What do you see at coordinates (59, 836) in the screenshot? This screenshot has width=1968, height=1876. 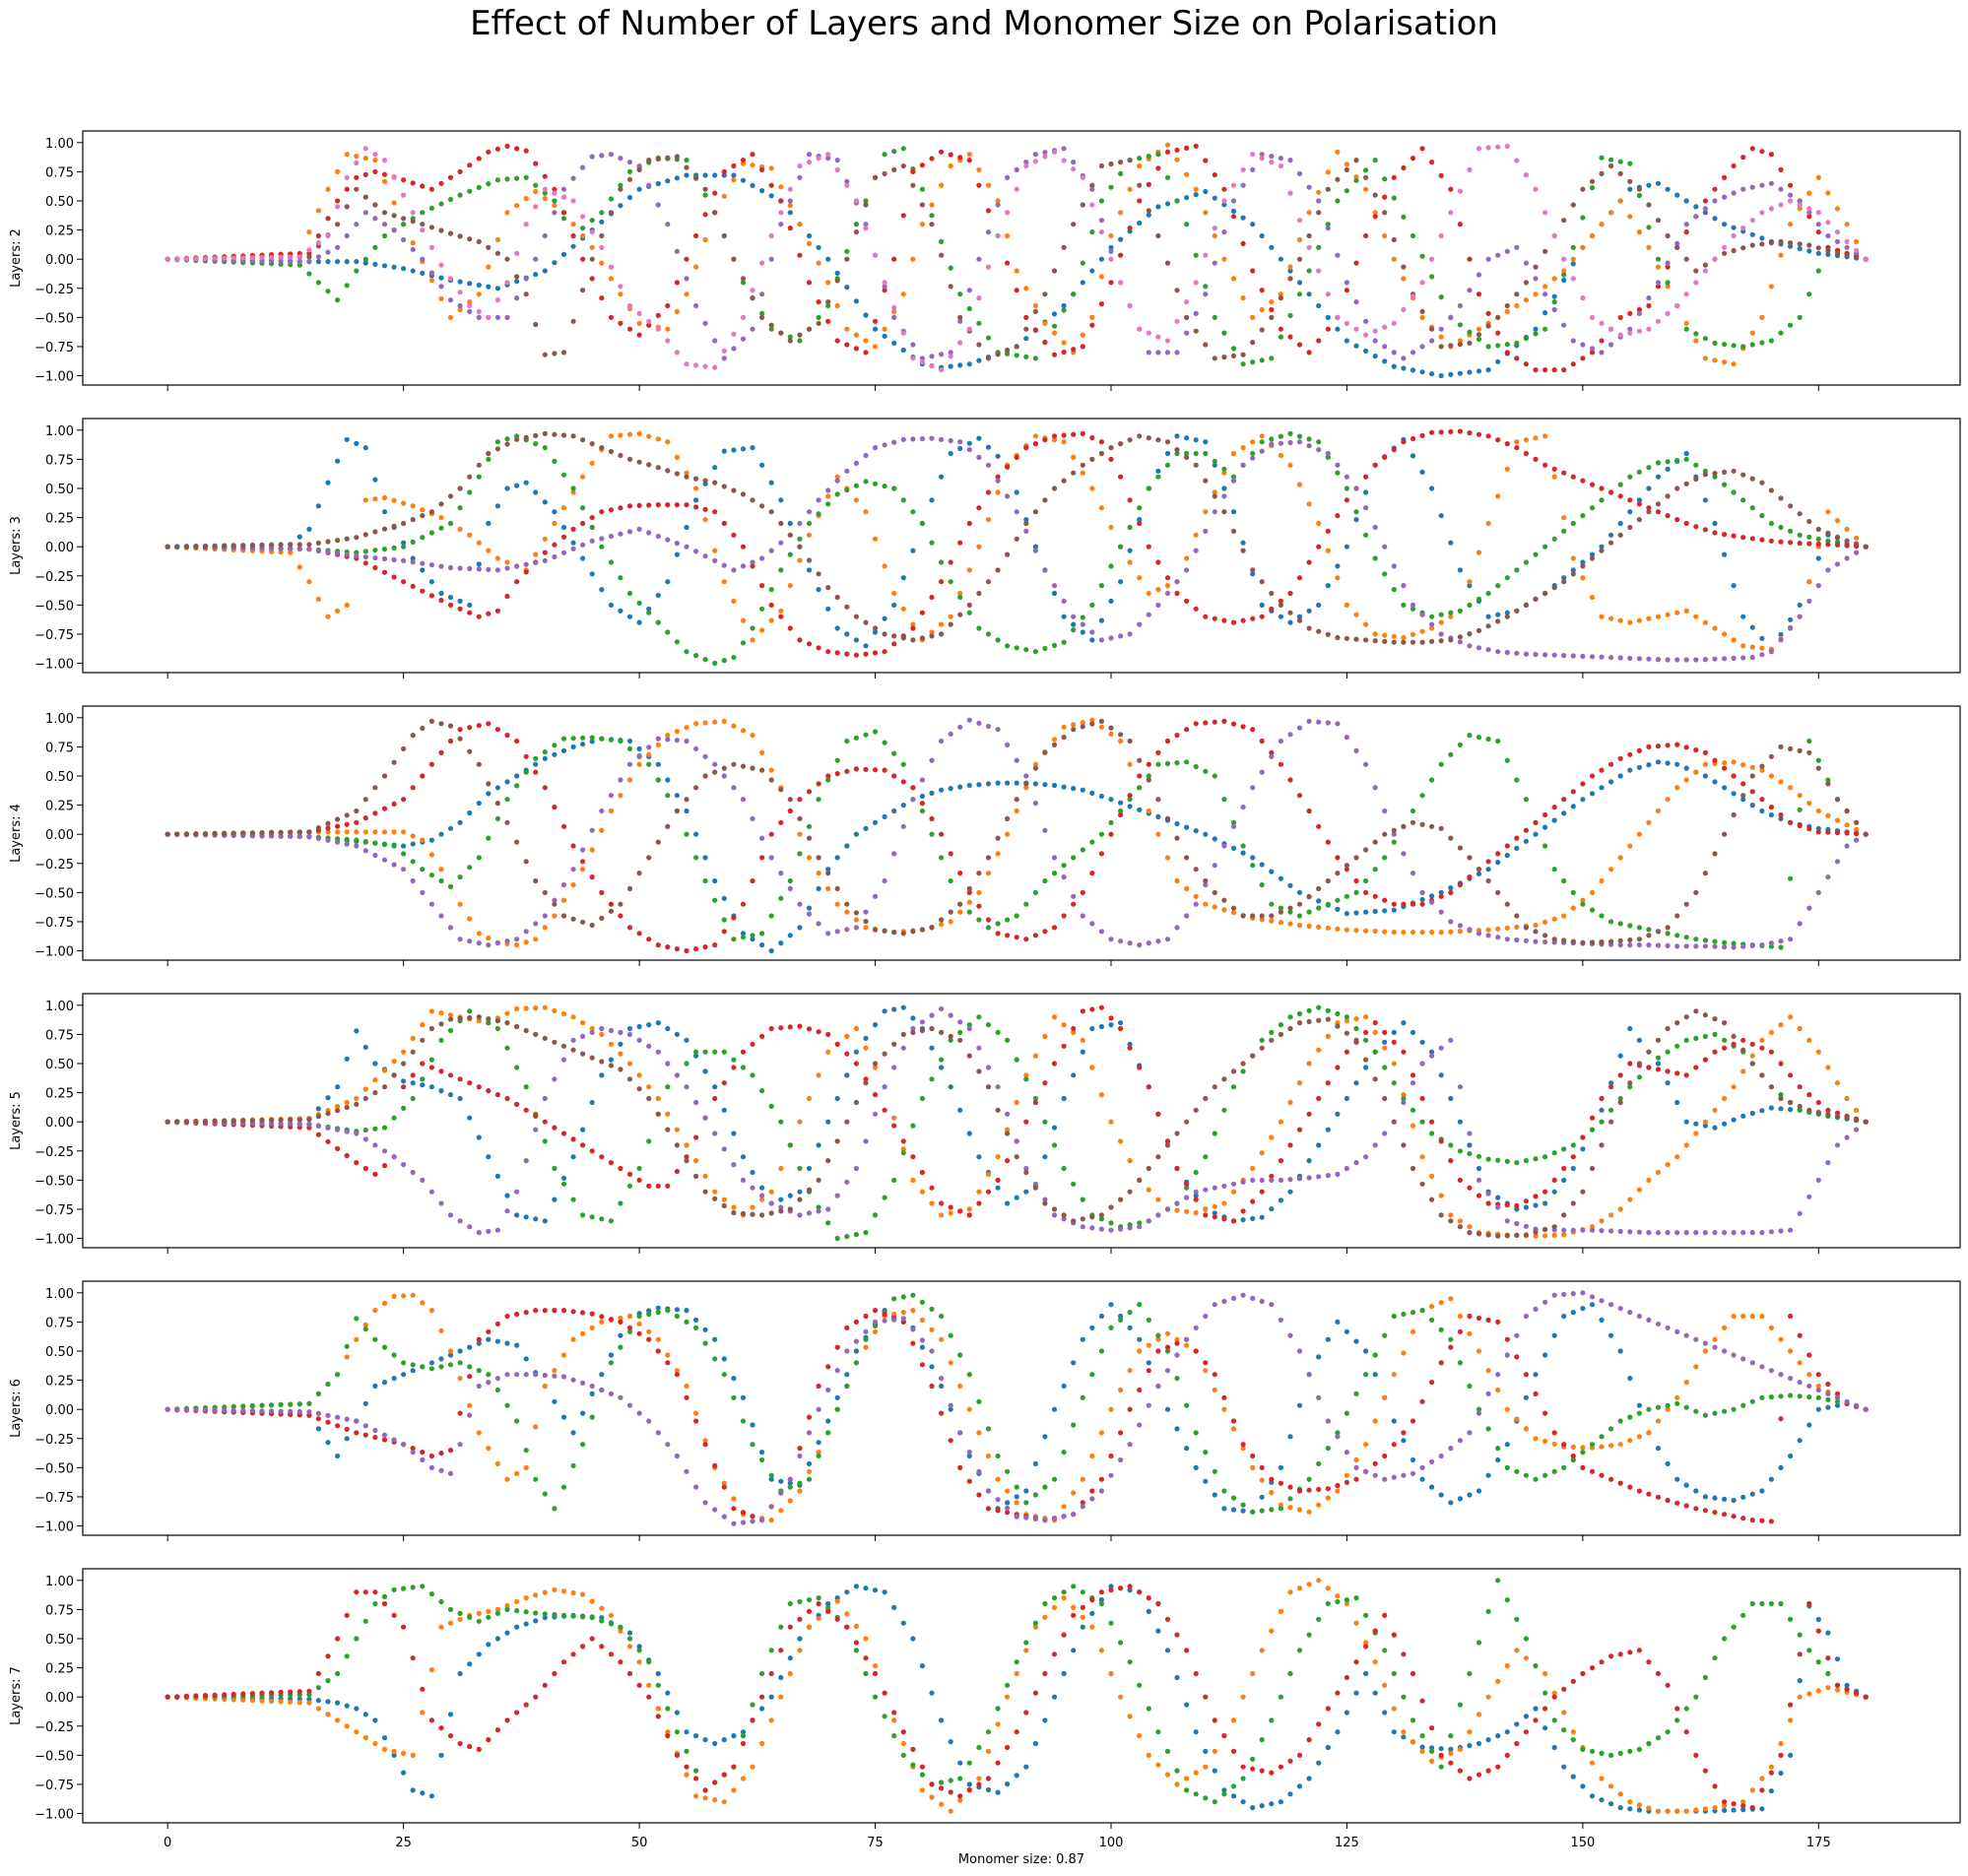 I see `y-tick-label: 0.00` at bounding box center [59, 836].